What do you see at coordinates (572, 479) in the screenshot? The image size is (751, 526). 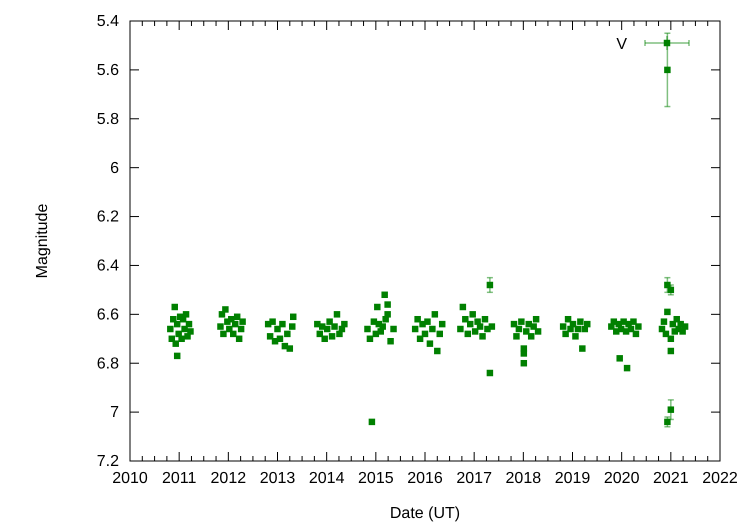 I see `x-tick-label: 2019` at bounding box center [572, 479].